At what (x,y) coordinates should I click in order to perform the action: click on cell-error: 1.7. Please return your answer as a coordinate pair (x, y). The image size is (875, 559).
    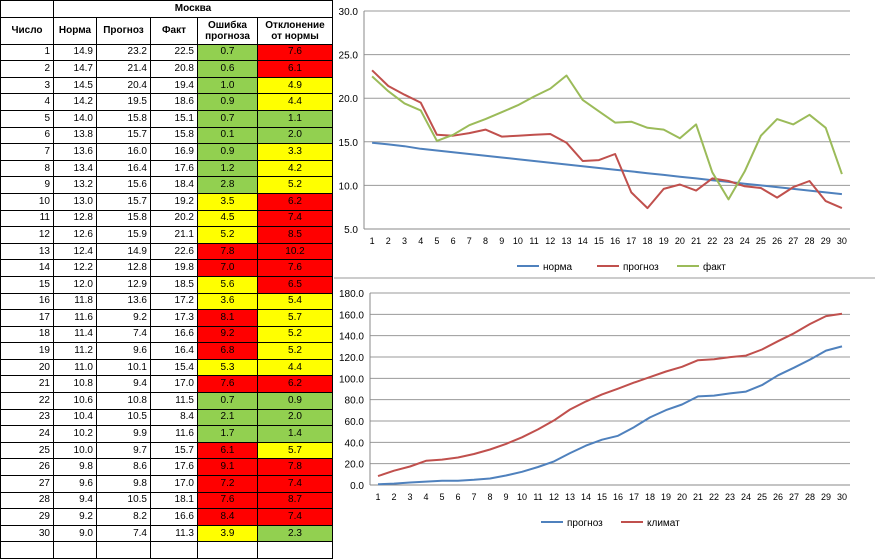
    Looking at the image, I should click on (227, 434).